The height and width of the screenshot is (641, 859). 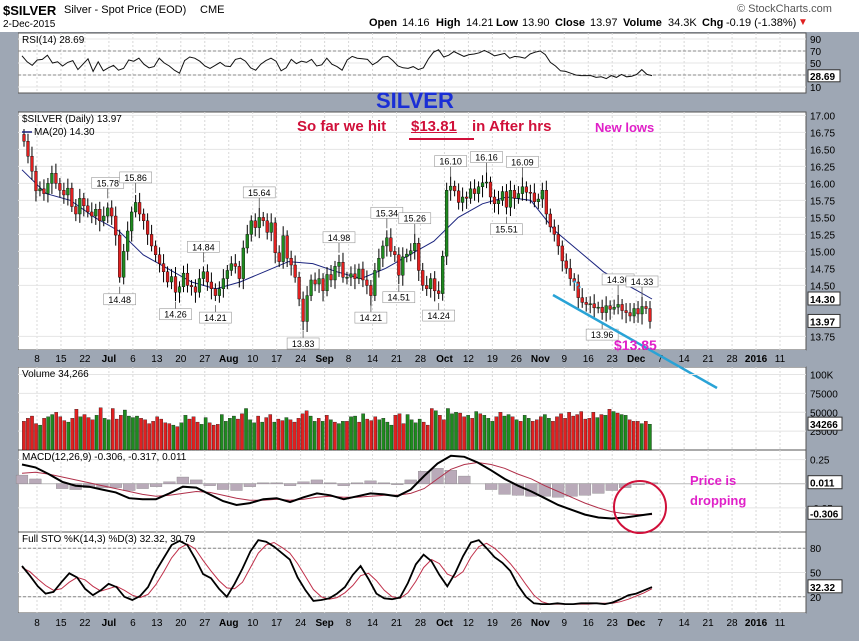 What do you see at coordinates (660, 359) in the screenshot?
I see `x-tick-label: 7` at bounding box center [660, 359].